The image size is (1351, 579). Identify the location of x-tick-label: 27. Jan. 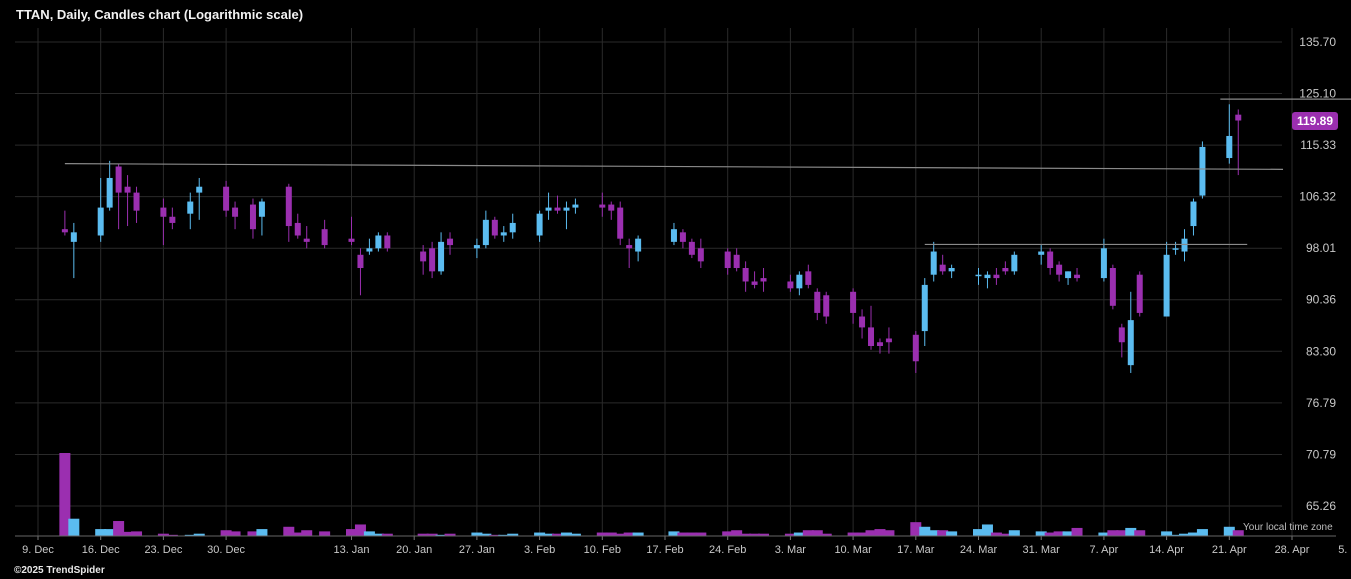
(477, 550).